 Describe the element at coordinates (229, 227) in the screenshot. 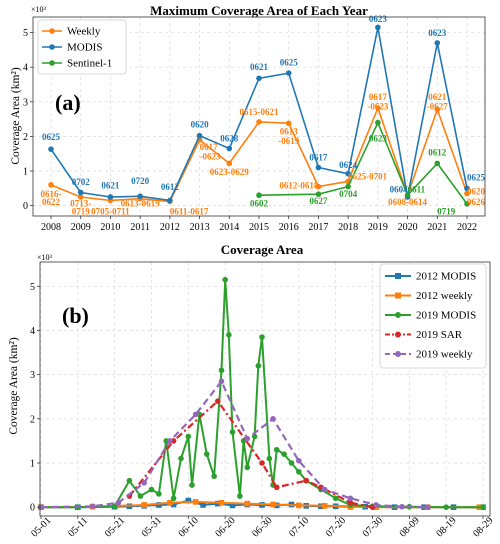

I see `chart-a-x-tick-label: 2014` at that location.